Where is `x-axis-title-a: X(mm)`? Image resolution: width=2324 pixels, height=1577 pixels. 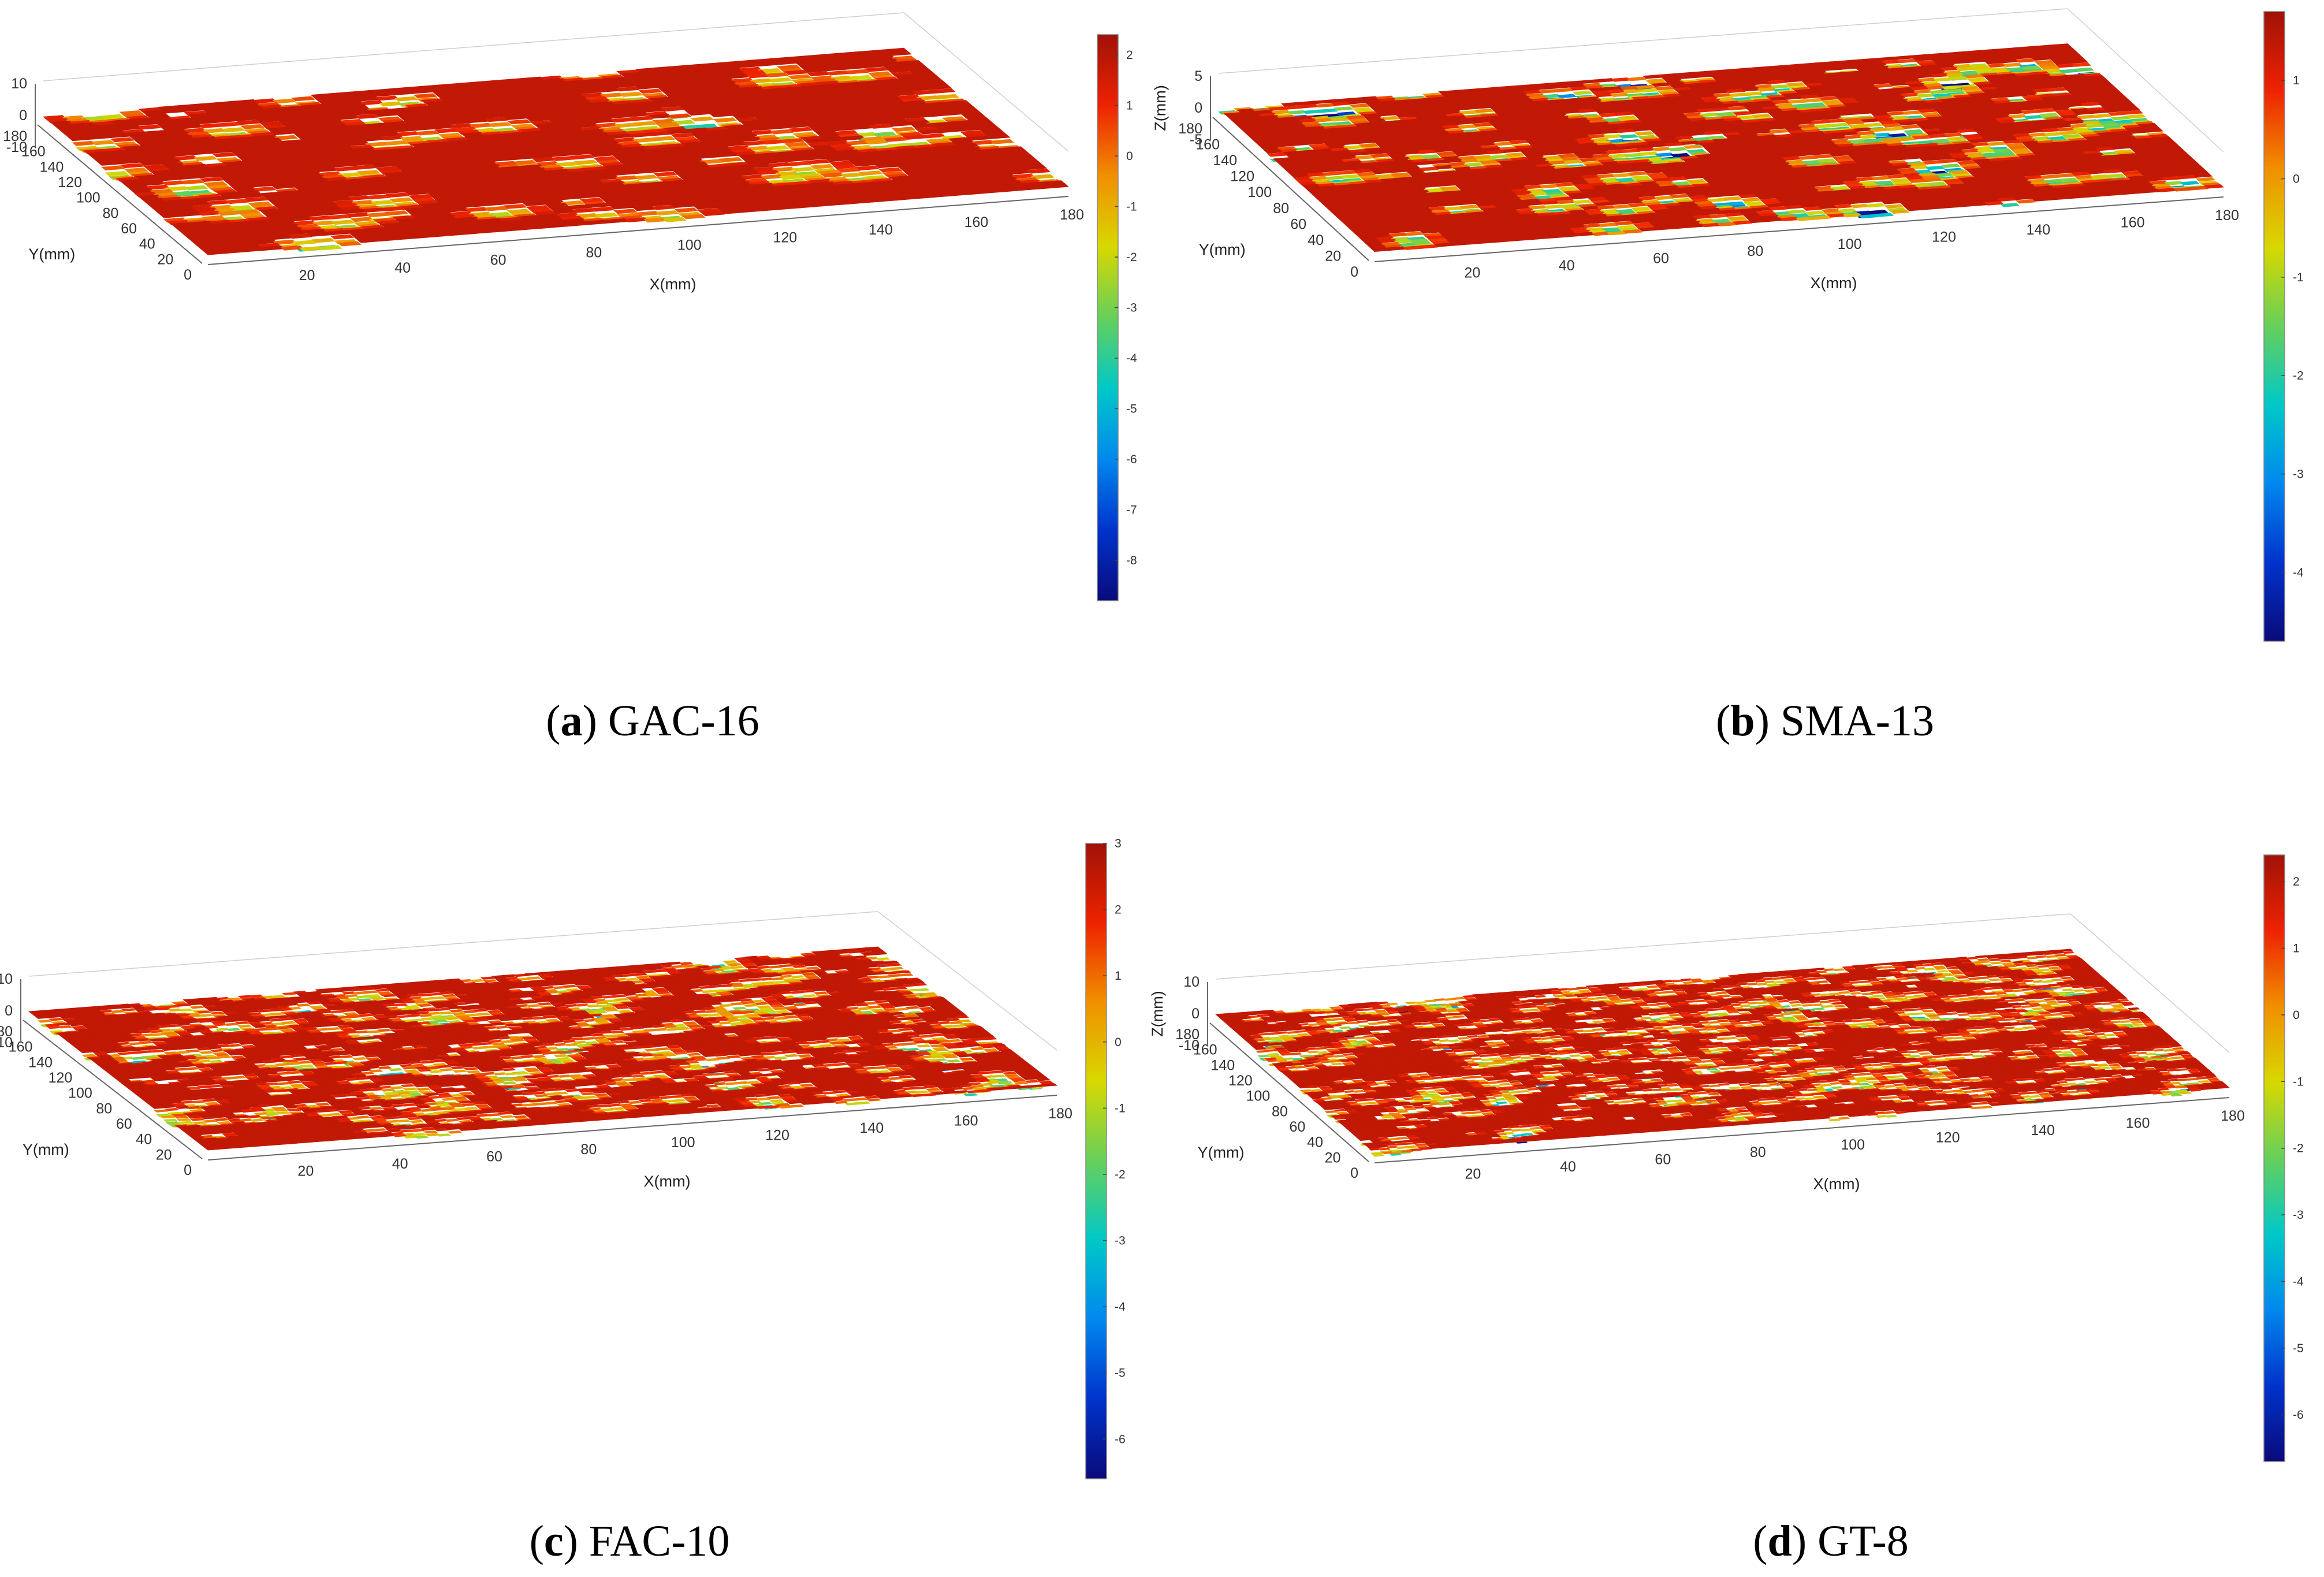
x-axis-title-a: X(mm) is located at coordinates (673, 284).